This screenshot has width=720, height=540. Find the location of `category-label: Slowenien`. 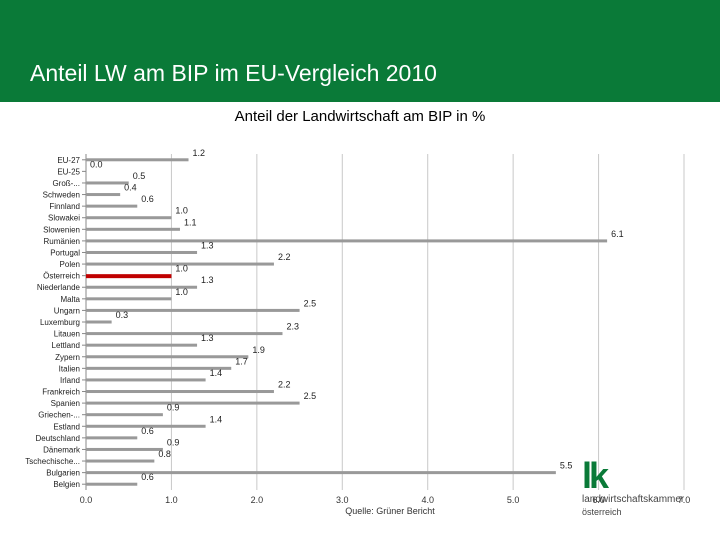

category-label: Slowenien is located at coordinates (61, 229).